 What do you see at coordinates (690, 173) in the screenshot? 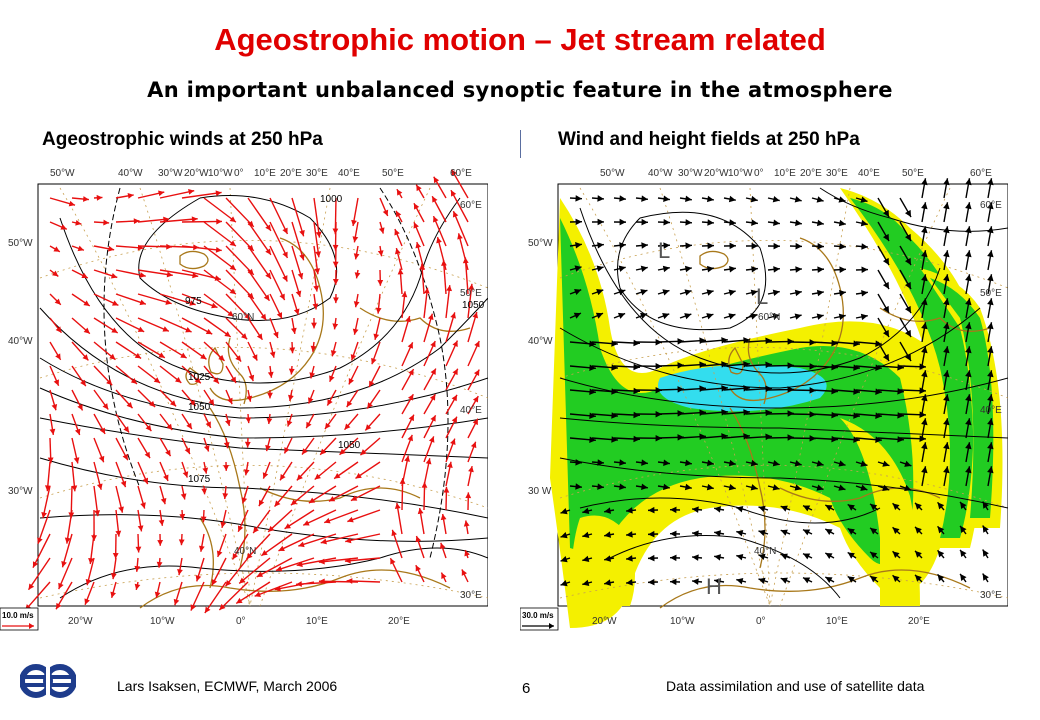
I see `lon-label: 30°W` at bounding box center [690, 173].